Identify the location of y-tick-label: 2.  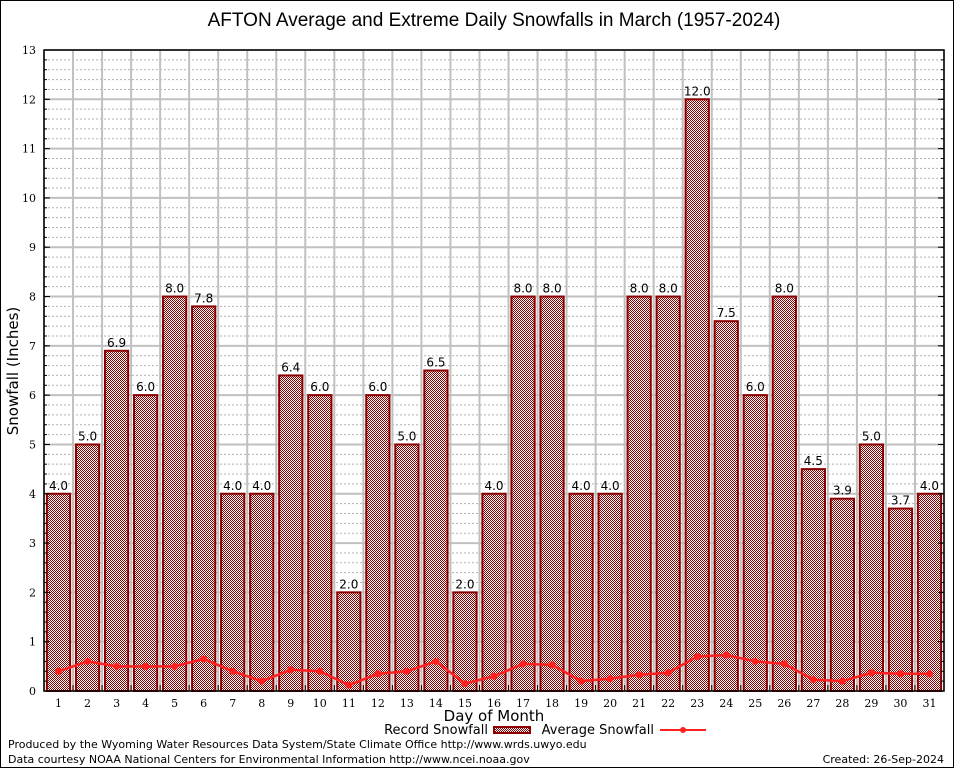
(32, 592).